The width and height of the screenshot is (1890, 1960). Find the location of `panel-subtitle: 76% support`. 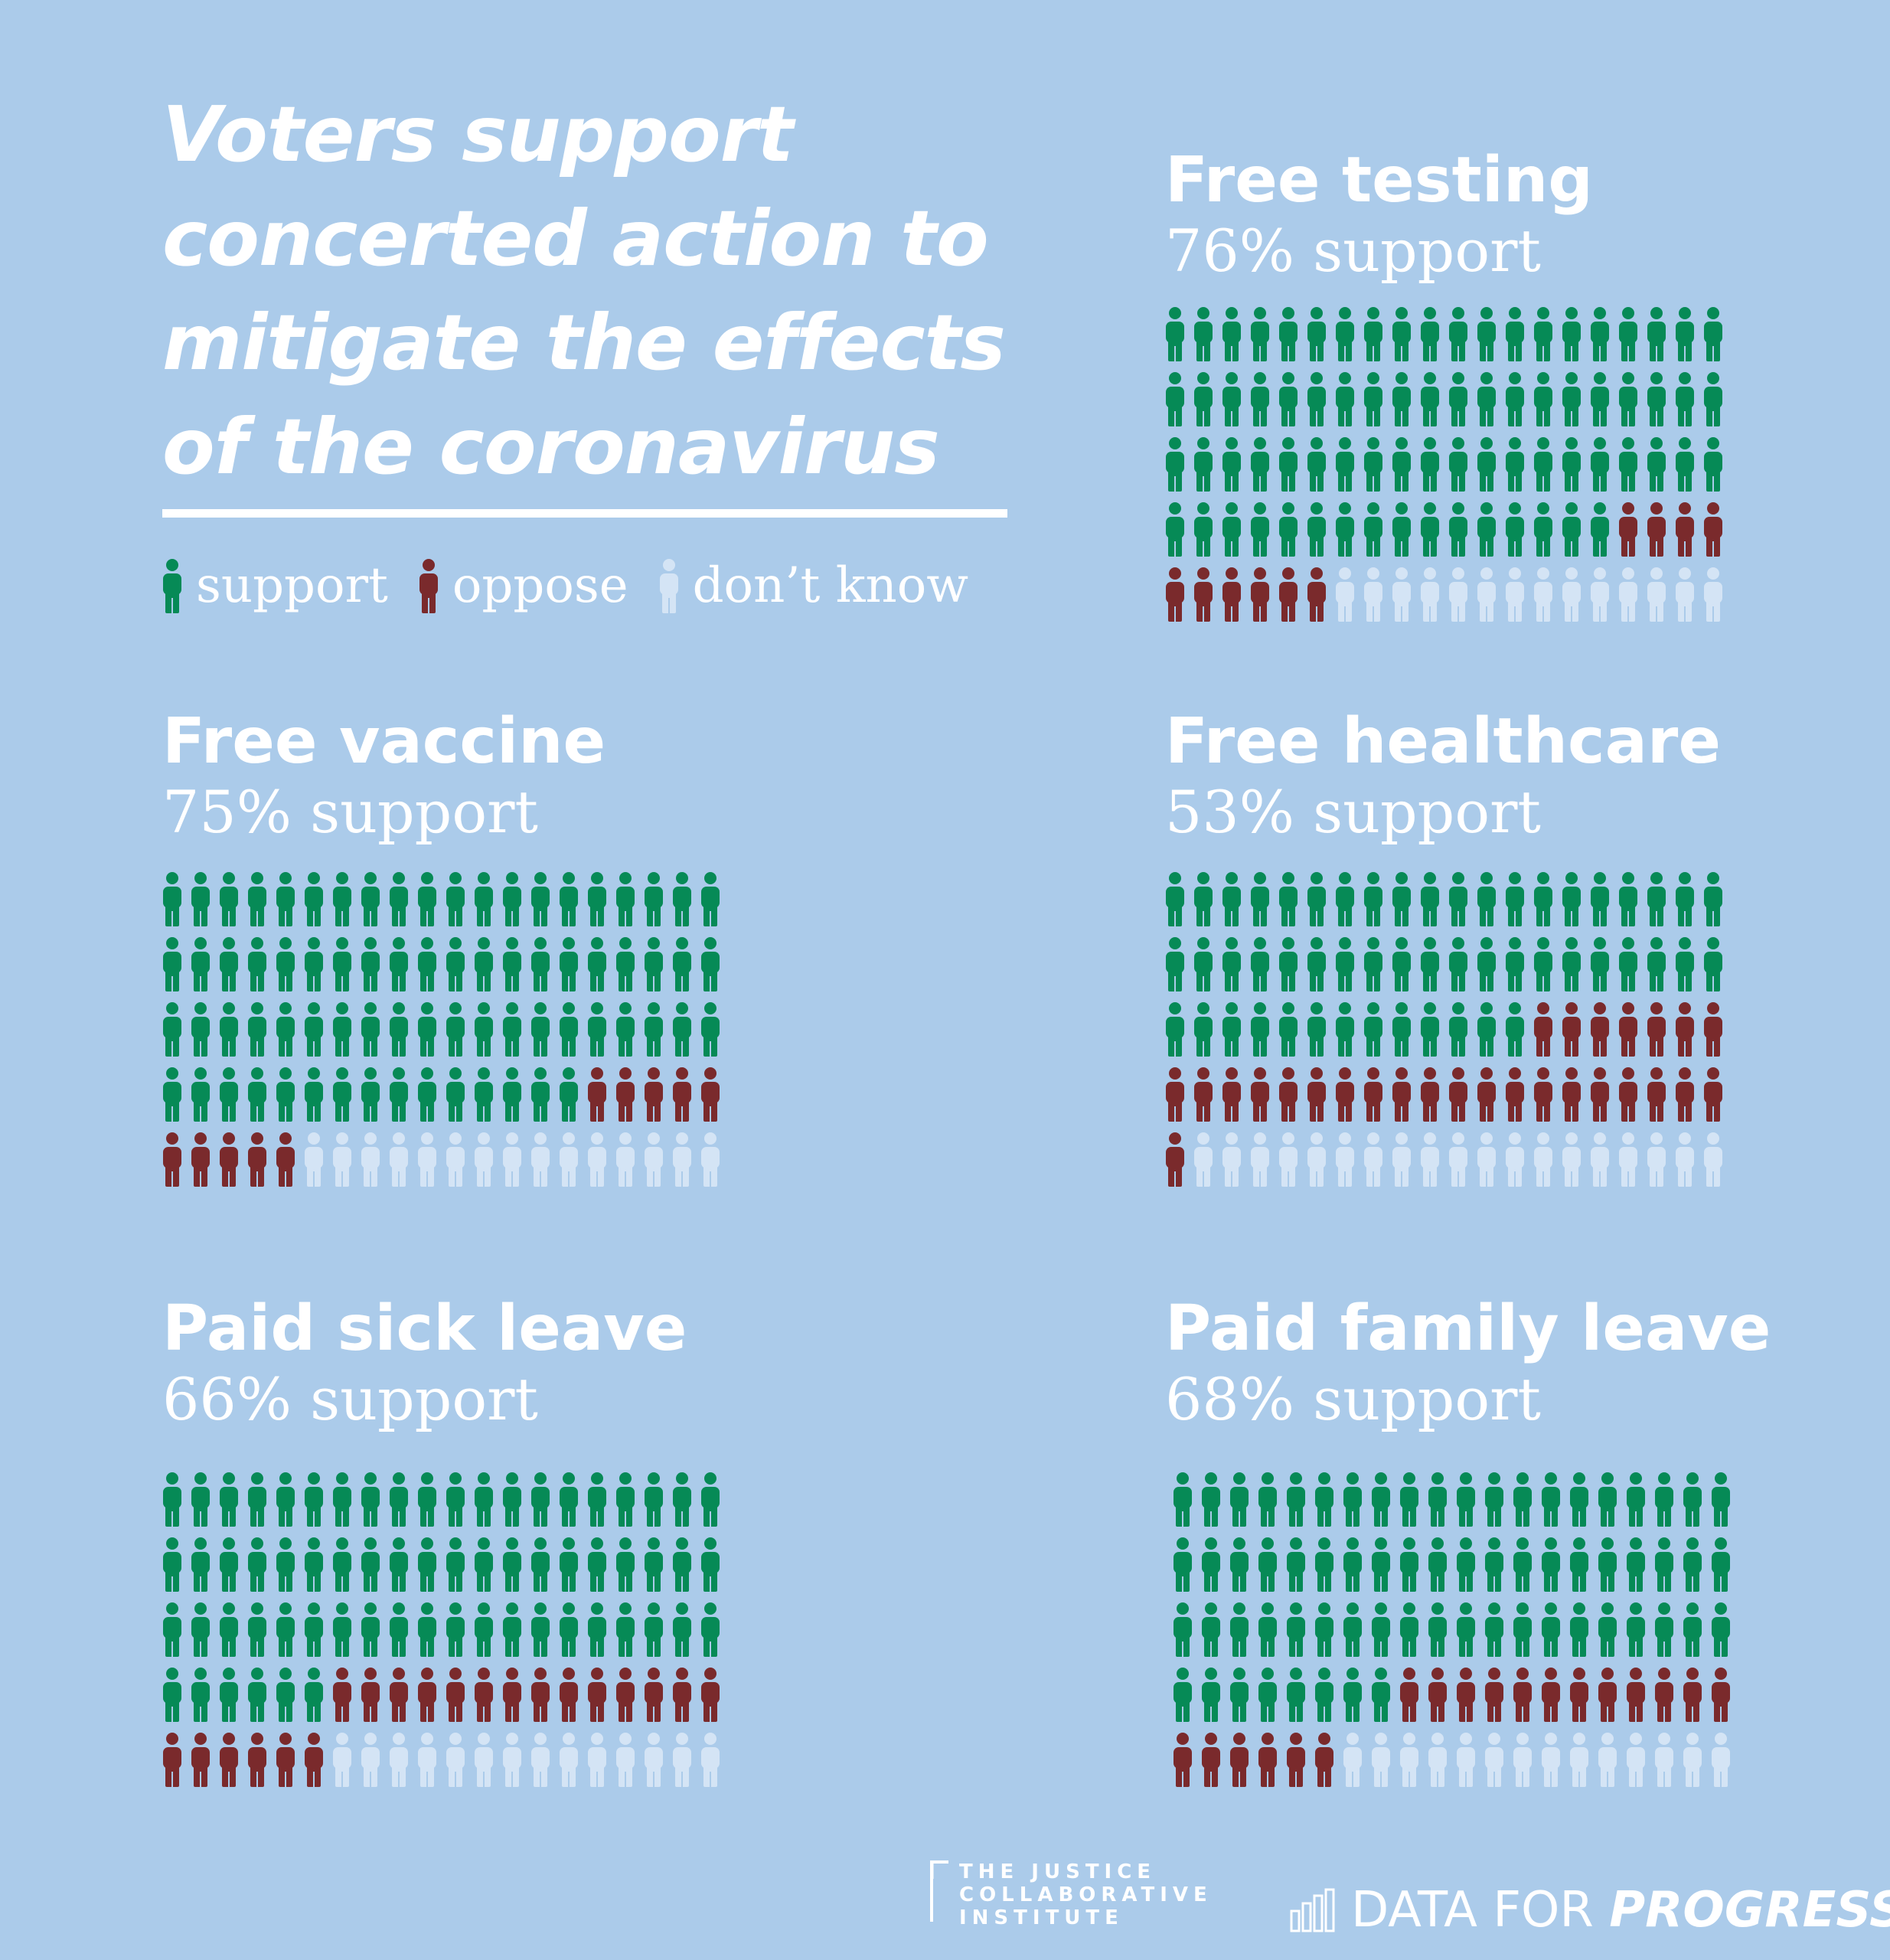

panel-subtitle: 76% support is located at coordinates (1353, 251).